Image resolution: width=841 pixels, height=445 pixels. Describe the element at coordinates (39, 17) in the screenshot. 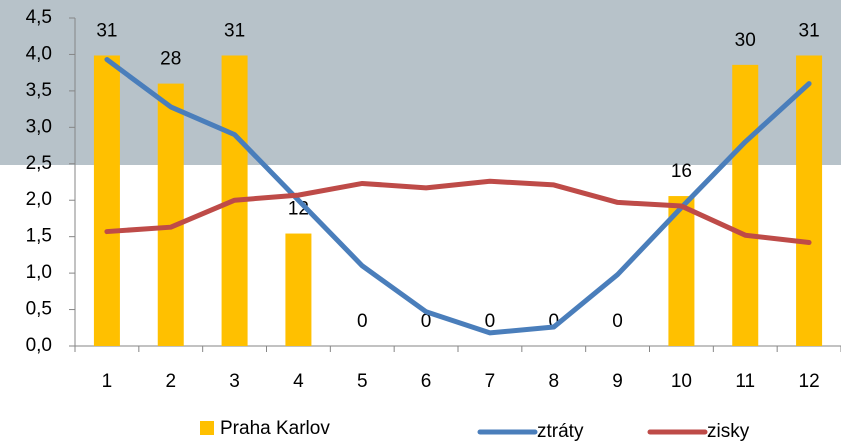

I see `y-tick-label: 4,5` at that location.